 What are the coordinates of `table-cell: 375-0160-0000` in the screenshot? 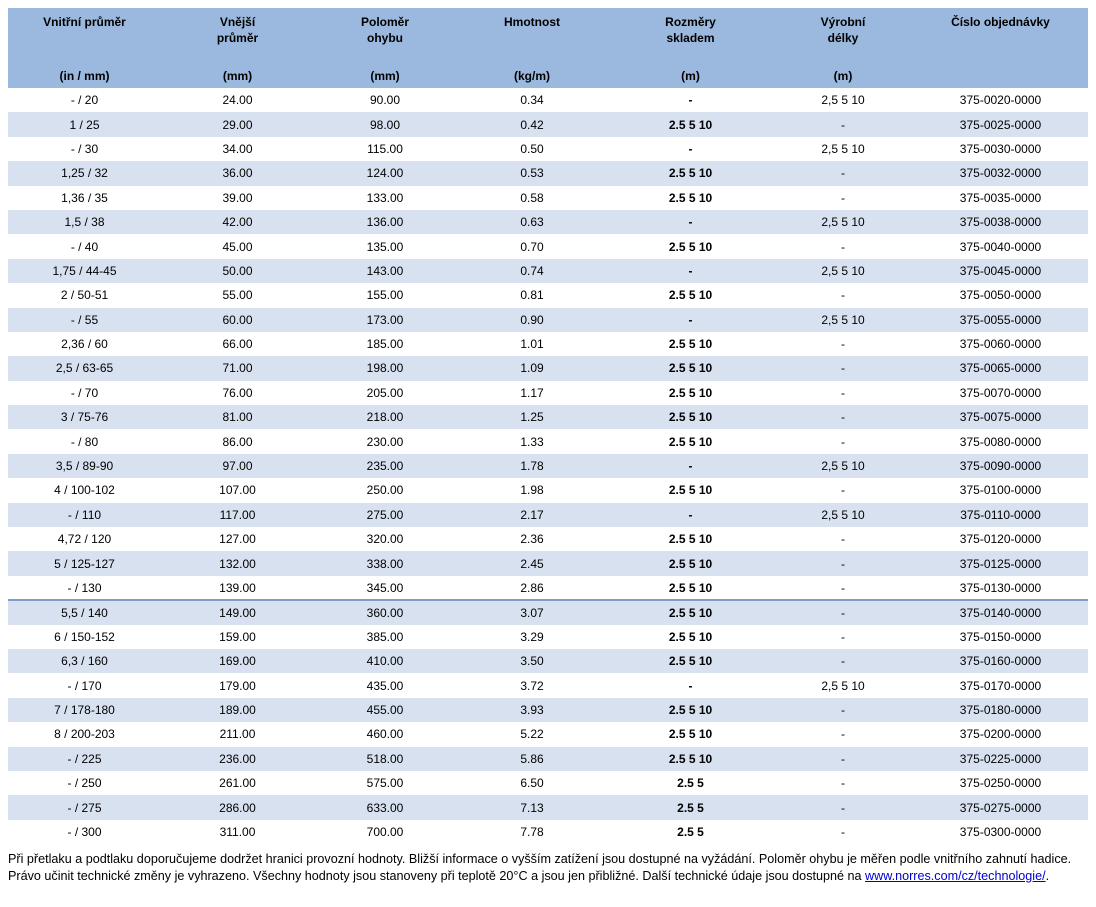 It's located at (1000, 661).